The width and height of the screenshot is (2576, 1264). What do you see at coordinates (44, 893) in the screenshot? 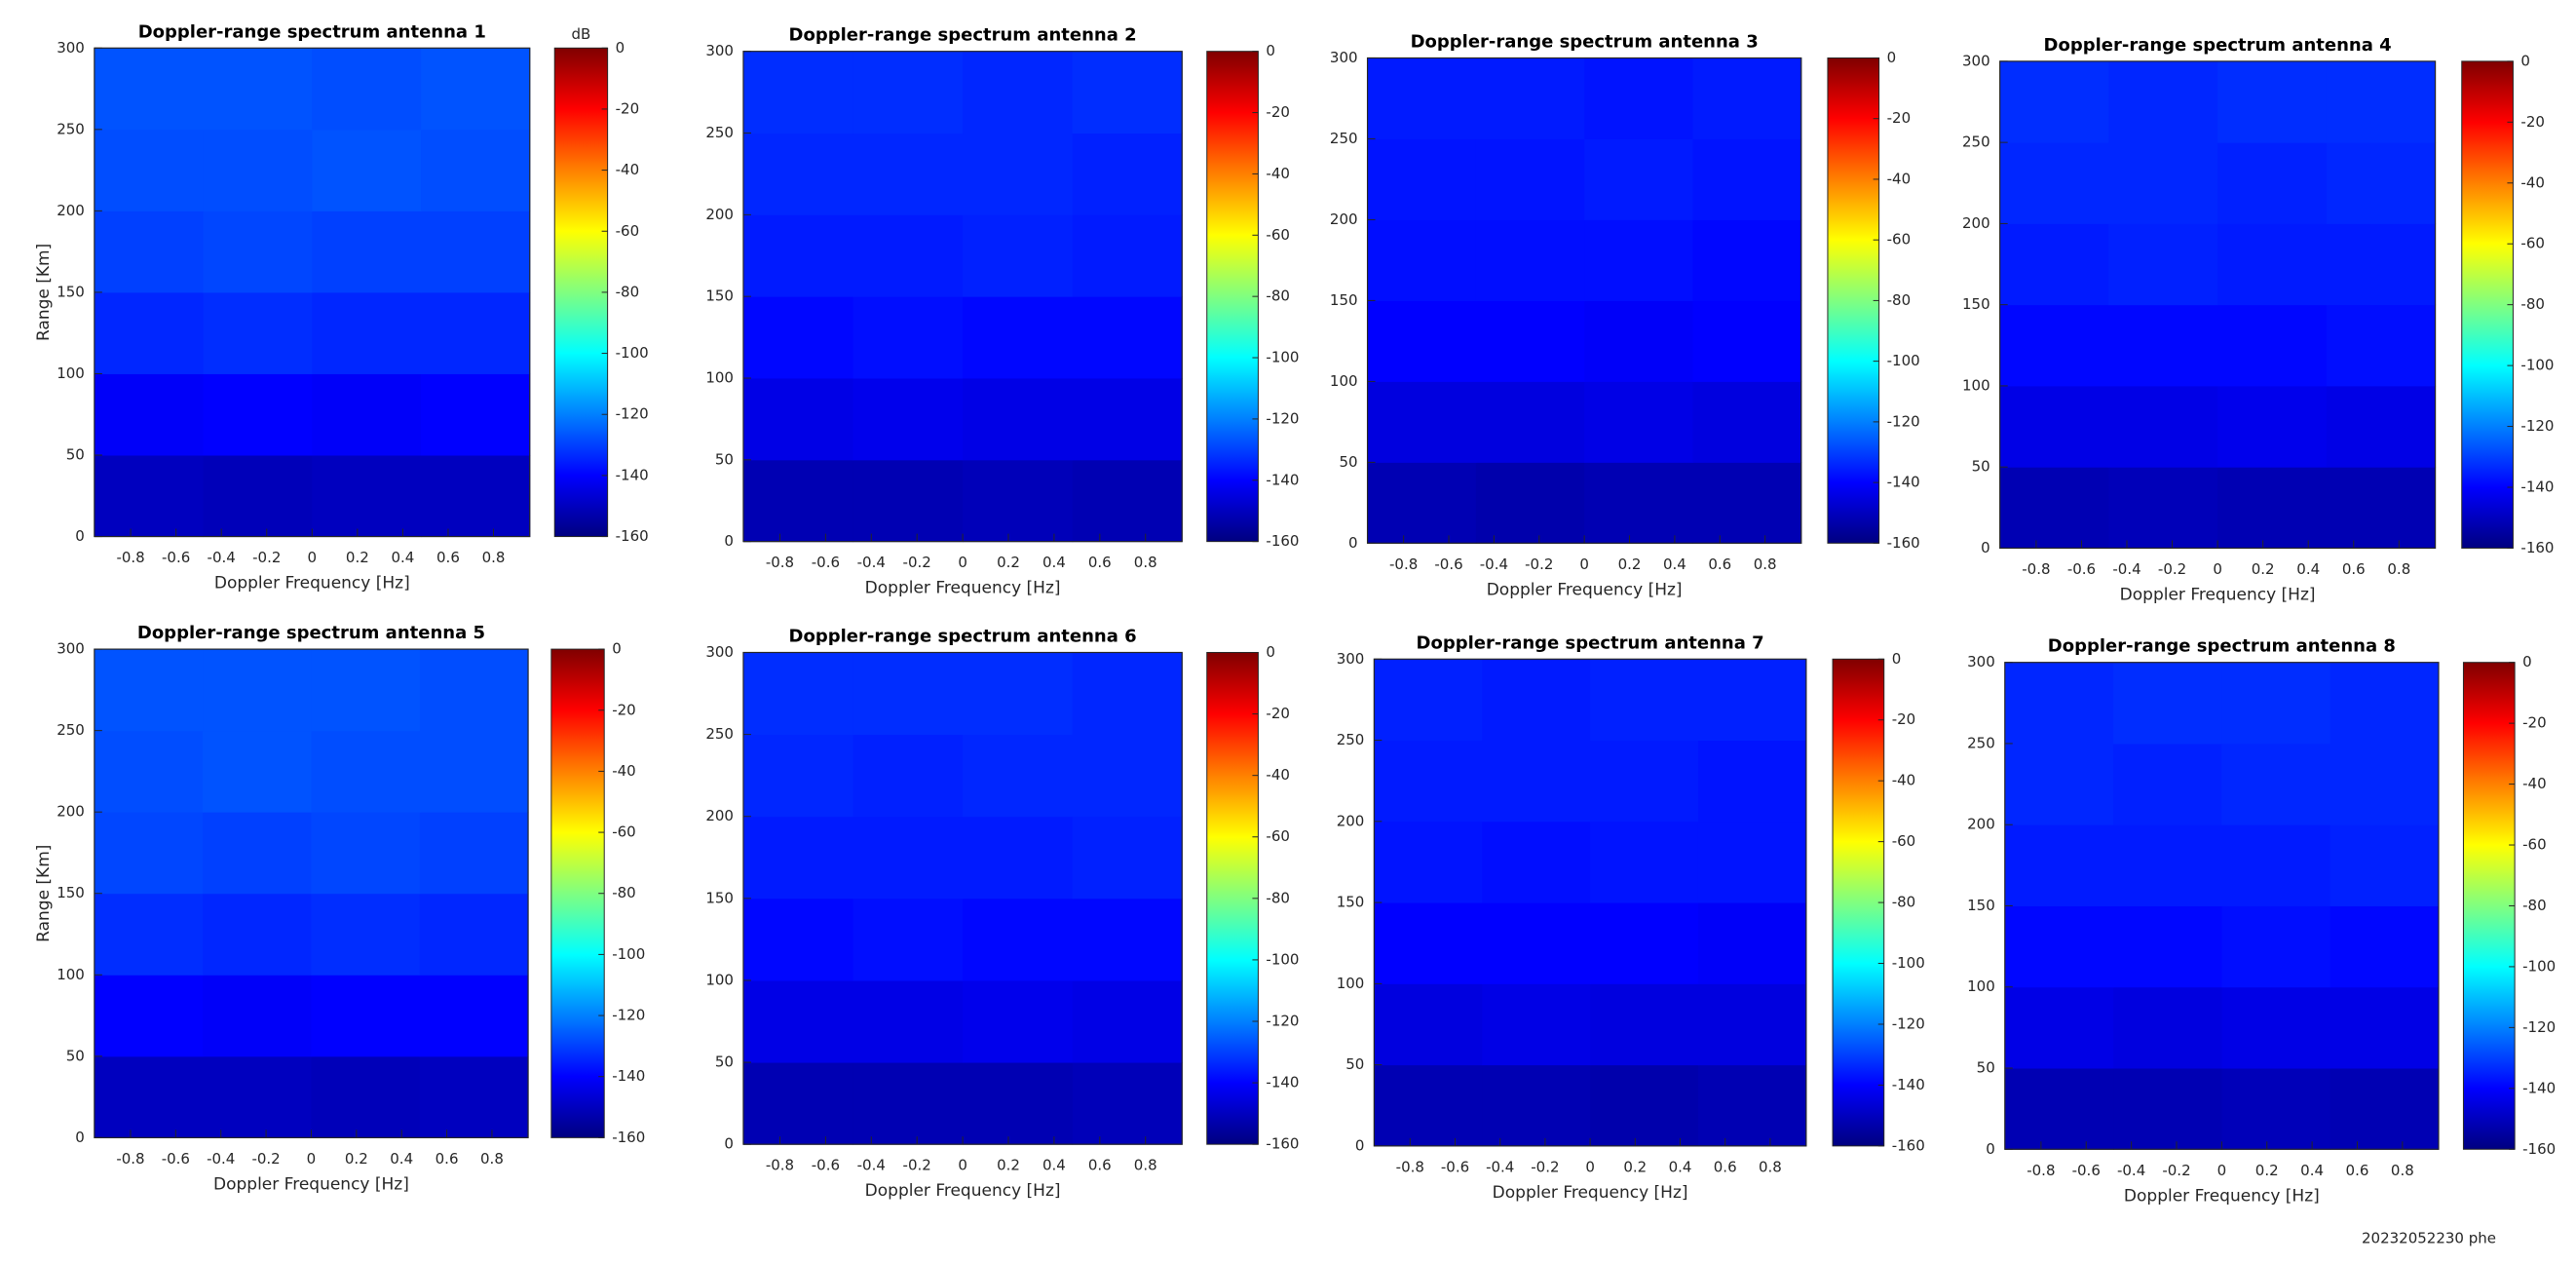
I see `y-axis-label: Range [Km]` at bounding box center [44, 893].